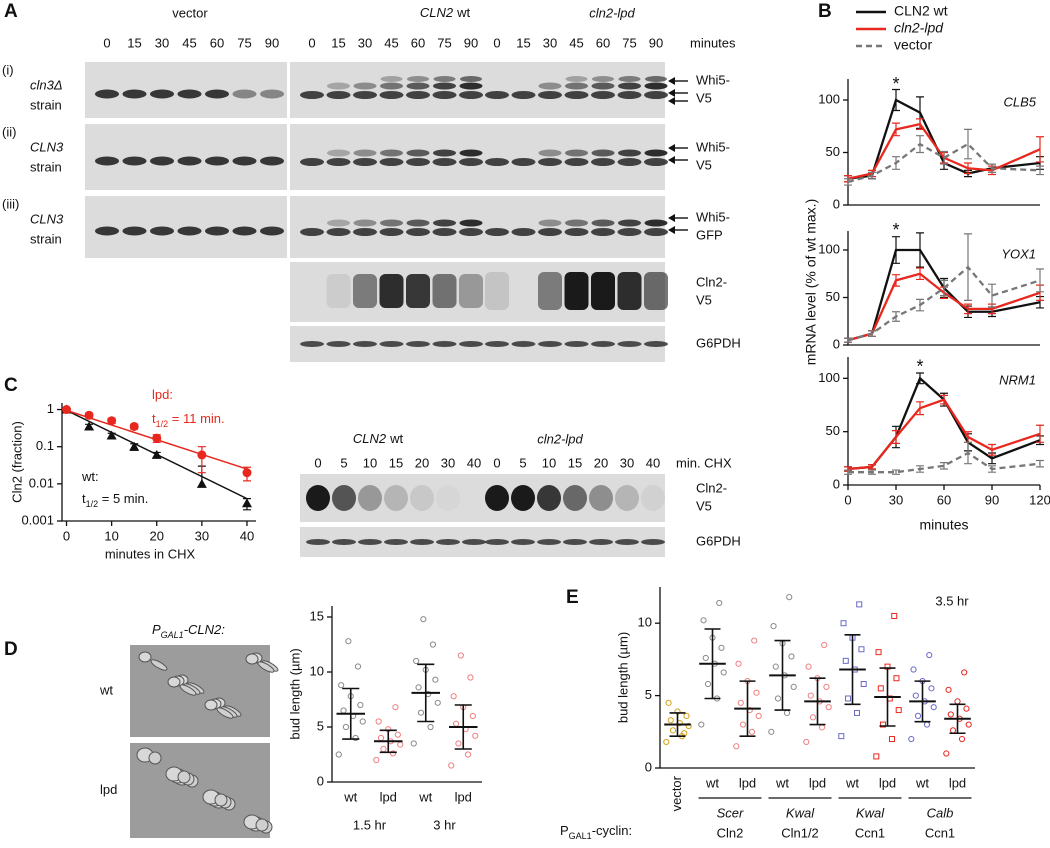 This screenshot has width=1050, height=848. I want to click on lane-label: 30, so click(162, 42).